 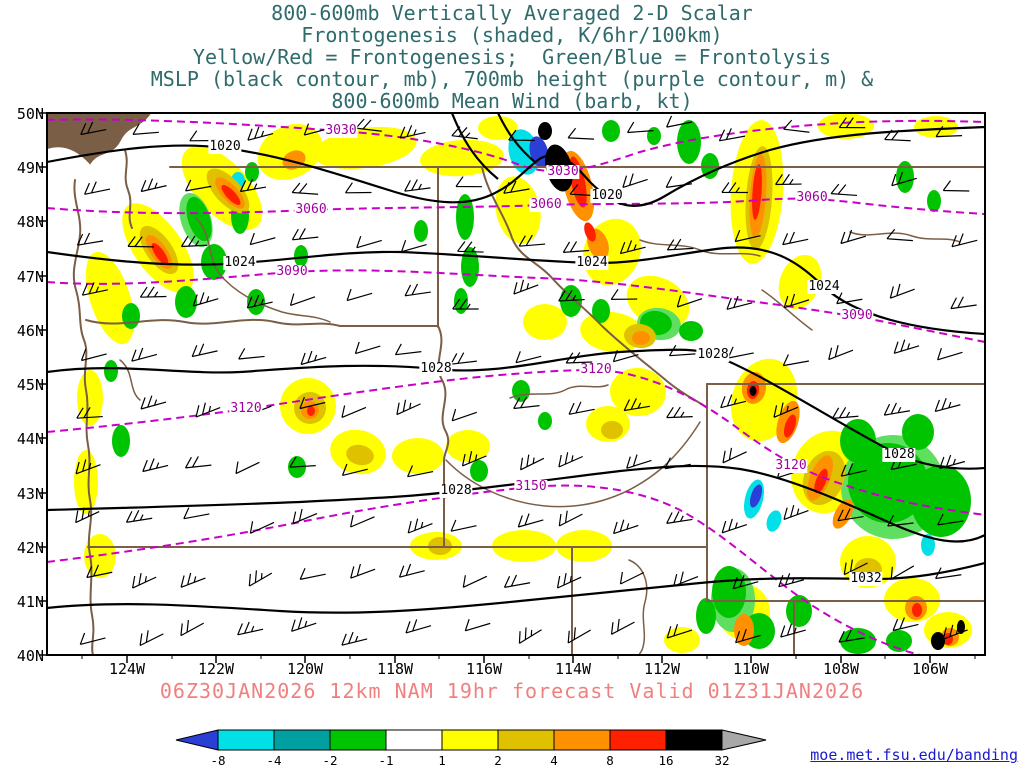 I want to click on lon-axis-label: 106W, so click(x=930, y=669).